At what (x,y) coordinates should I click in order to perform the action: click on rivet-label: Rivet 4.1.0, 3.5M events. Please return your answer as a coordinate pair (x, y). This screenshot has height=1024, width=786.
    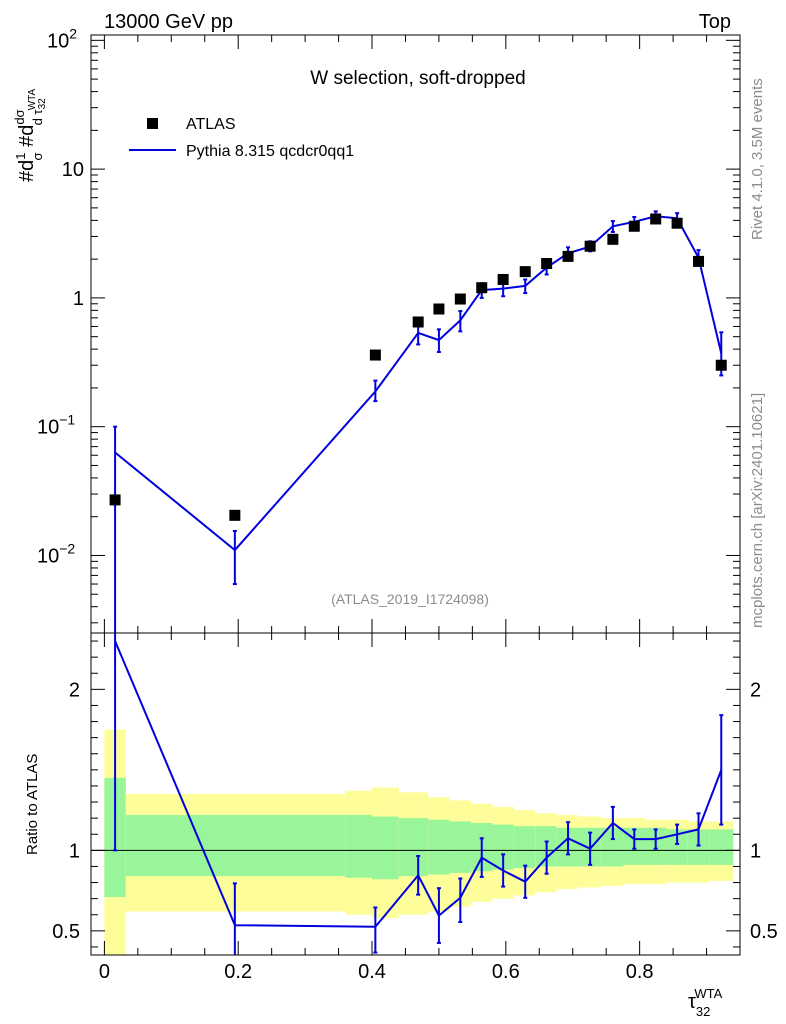
    Looking at the image, I should click on (757, 159).